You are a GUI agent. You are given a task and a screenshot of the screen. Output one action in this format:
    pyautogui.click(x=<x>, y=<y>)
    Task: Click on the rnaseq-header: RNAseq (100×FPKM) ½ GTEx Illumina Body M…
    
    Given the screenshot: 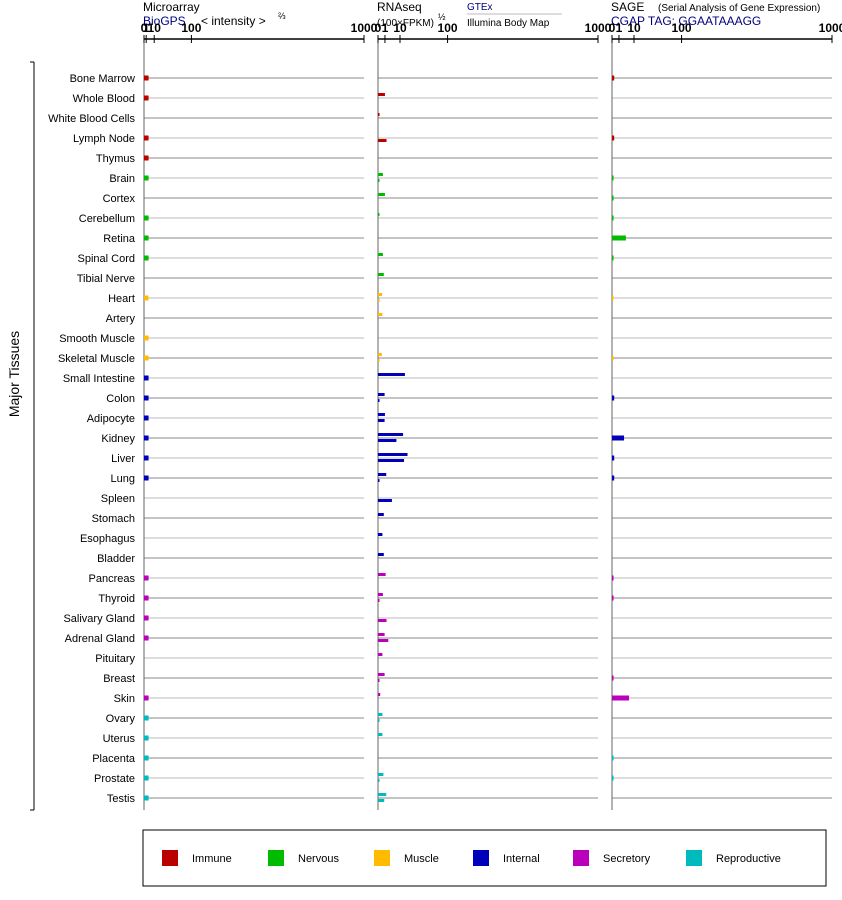 What is the action you would take?
    pyautogui.click(x=469, y=14)
    